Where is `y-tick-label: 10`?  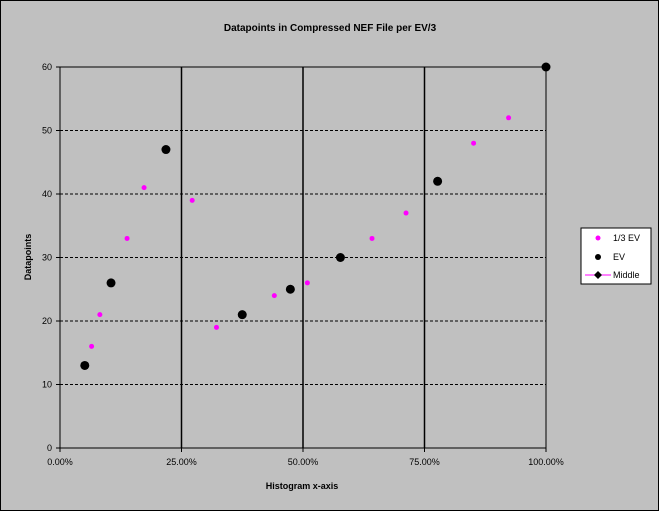
y-tick-label: 10 is located at coordinates (47, 385).